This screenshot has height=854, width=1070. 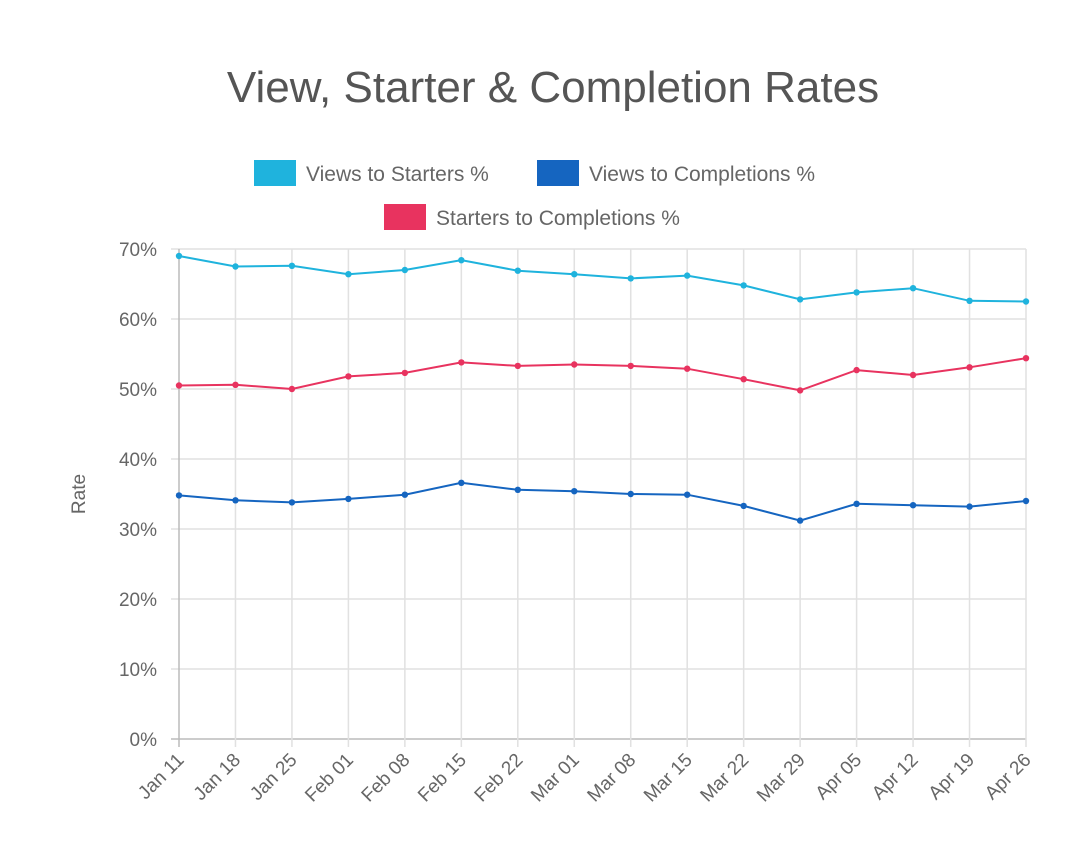 I want to click on legend-item-1: Views to Completions %, so click(x=676, y=173).